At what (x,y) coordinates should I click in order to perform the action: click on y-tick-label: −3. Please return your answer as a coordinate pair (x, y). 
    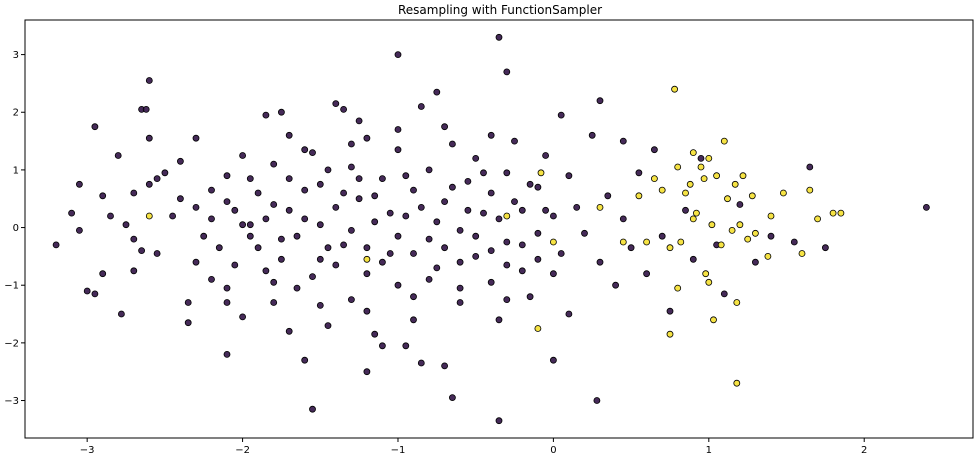
    Looking at the image, I should click on (11, 401).